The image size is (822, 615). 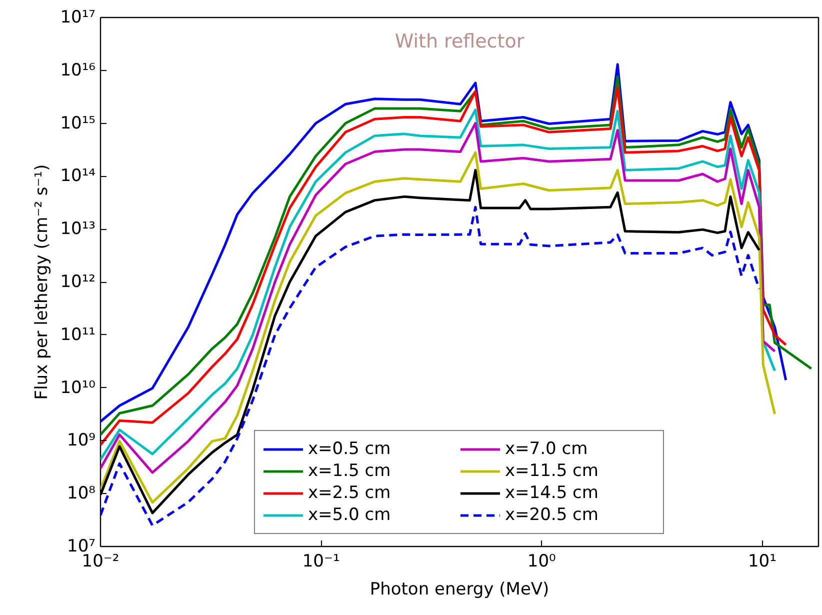 What do you see at coordinates (78, 70) in the screenshot?
I see `y-tick-label: 10¹⁶` at bounding box center [78, 70].